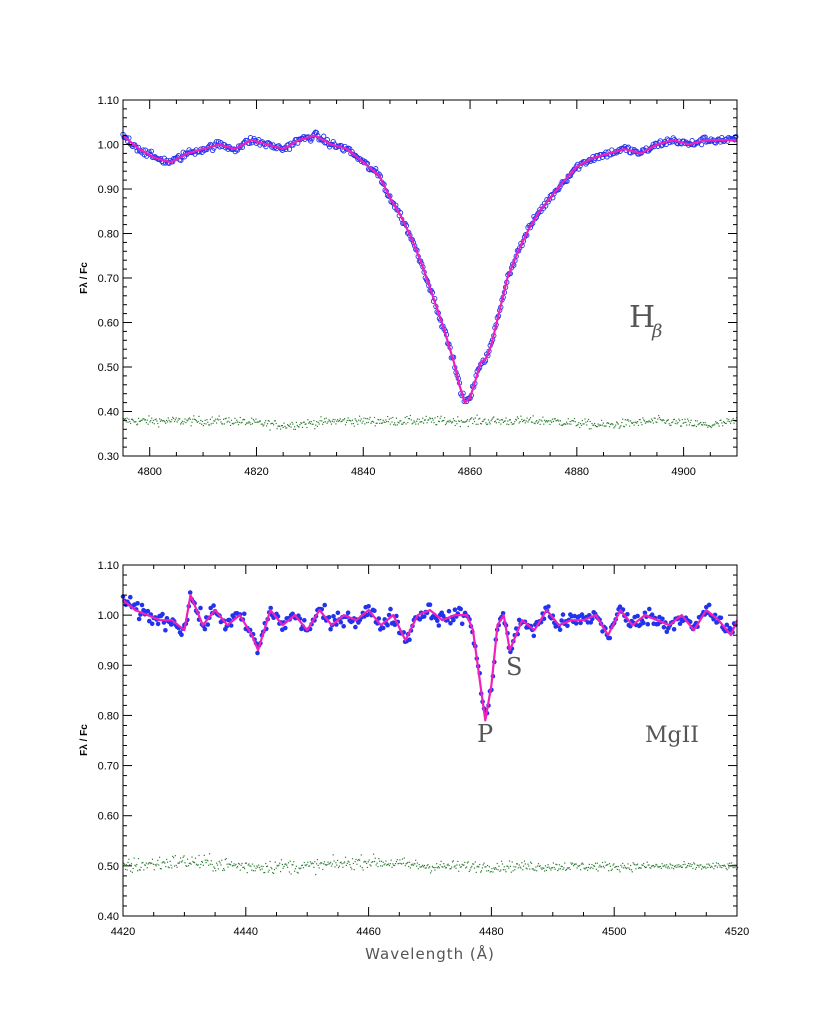  I want to click on hbeta-observed-point, so click(333, 141).